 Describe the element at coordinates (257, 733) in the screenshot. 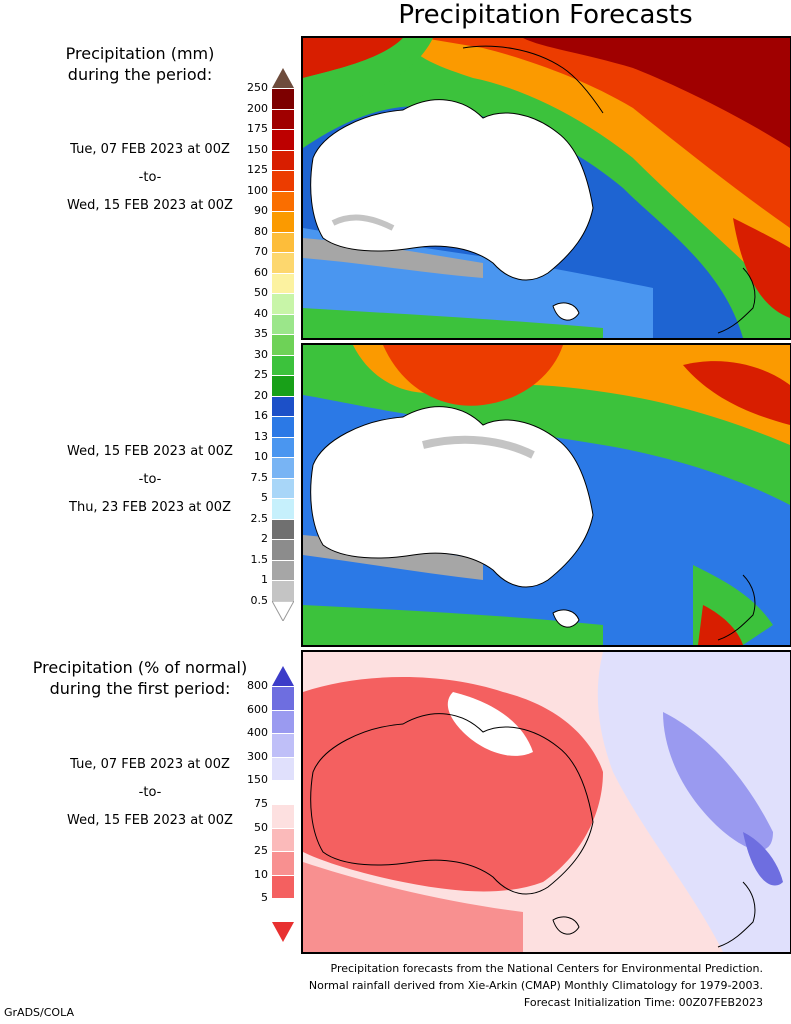

I see `colorbar-tick-label: 400` at that location.